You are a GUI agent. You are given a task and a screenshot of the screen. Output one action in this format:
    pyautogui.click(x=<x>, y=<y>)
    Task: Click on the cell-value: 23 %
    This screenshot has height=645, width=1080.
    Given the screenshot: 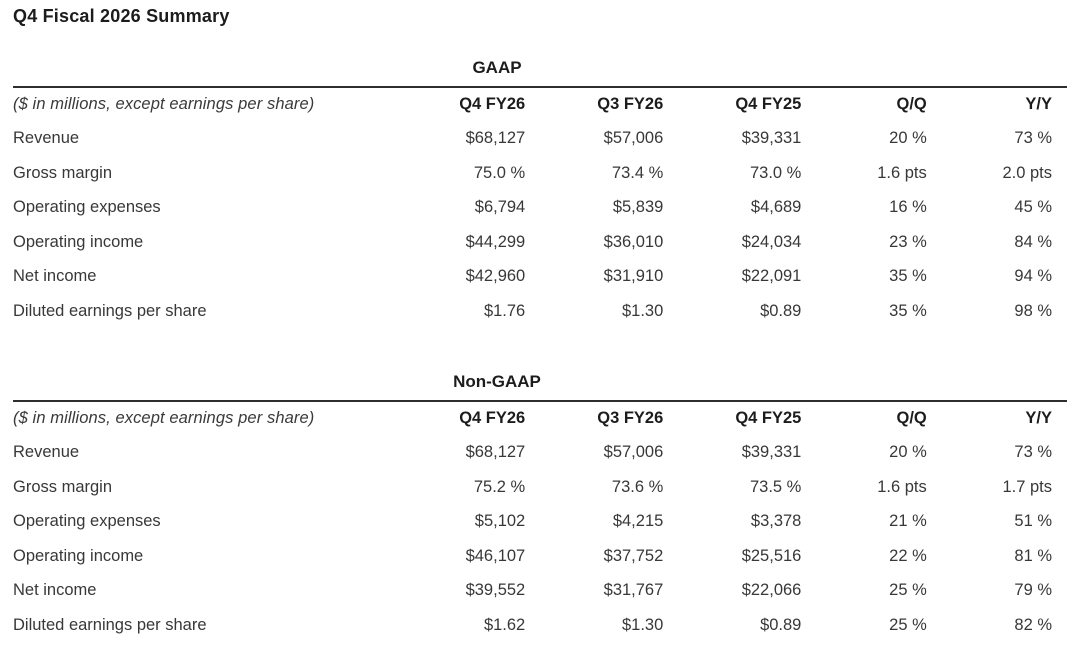 What is the action you would take?
    pyautogui.click(x=908, y=241)
    